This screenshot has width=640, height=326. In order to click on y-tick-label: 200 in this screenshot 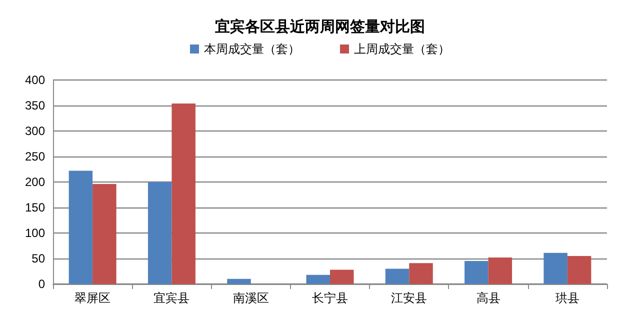, I will do `click(35, 182)`.